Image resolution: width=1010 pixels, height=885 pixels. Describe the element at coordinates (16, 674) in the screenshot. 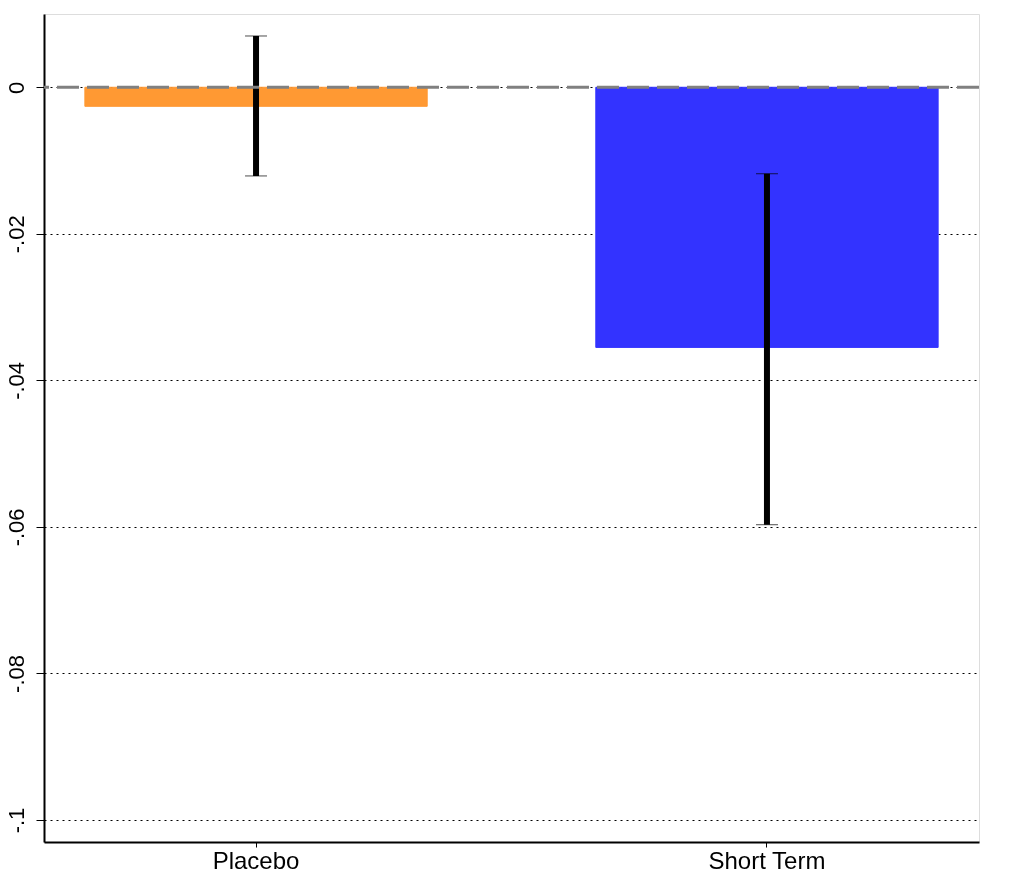

I see `y-tick-label: -.08` at that location.